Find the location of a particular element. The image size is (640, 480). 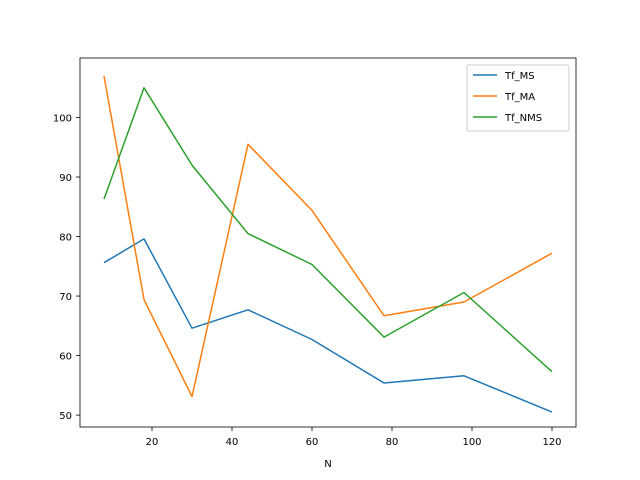

y-tick-label: 60 is located at coordinates (65, 357).